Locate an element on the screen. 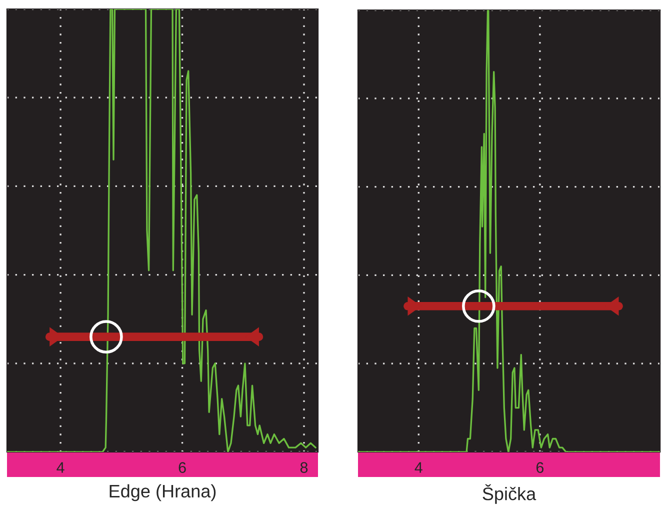 This screenshot has width=661, height=508. x-axis-title: Špička is located at coordinates (509, 494).